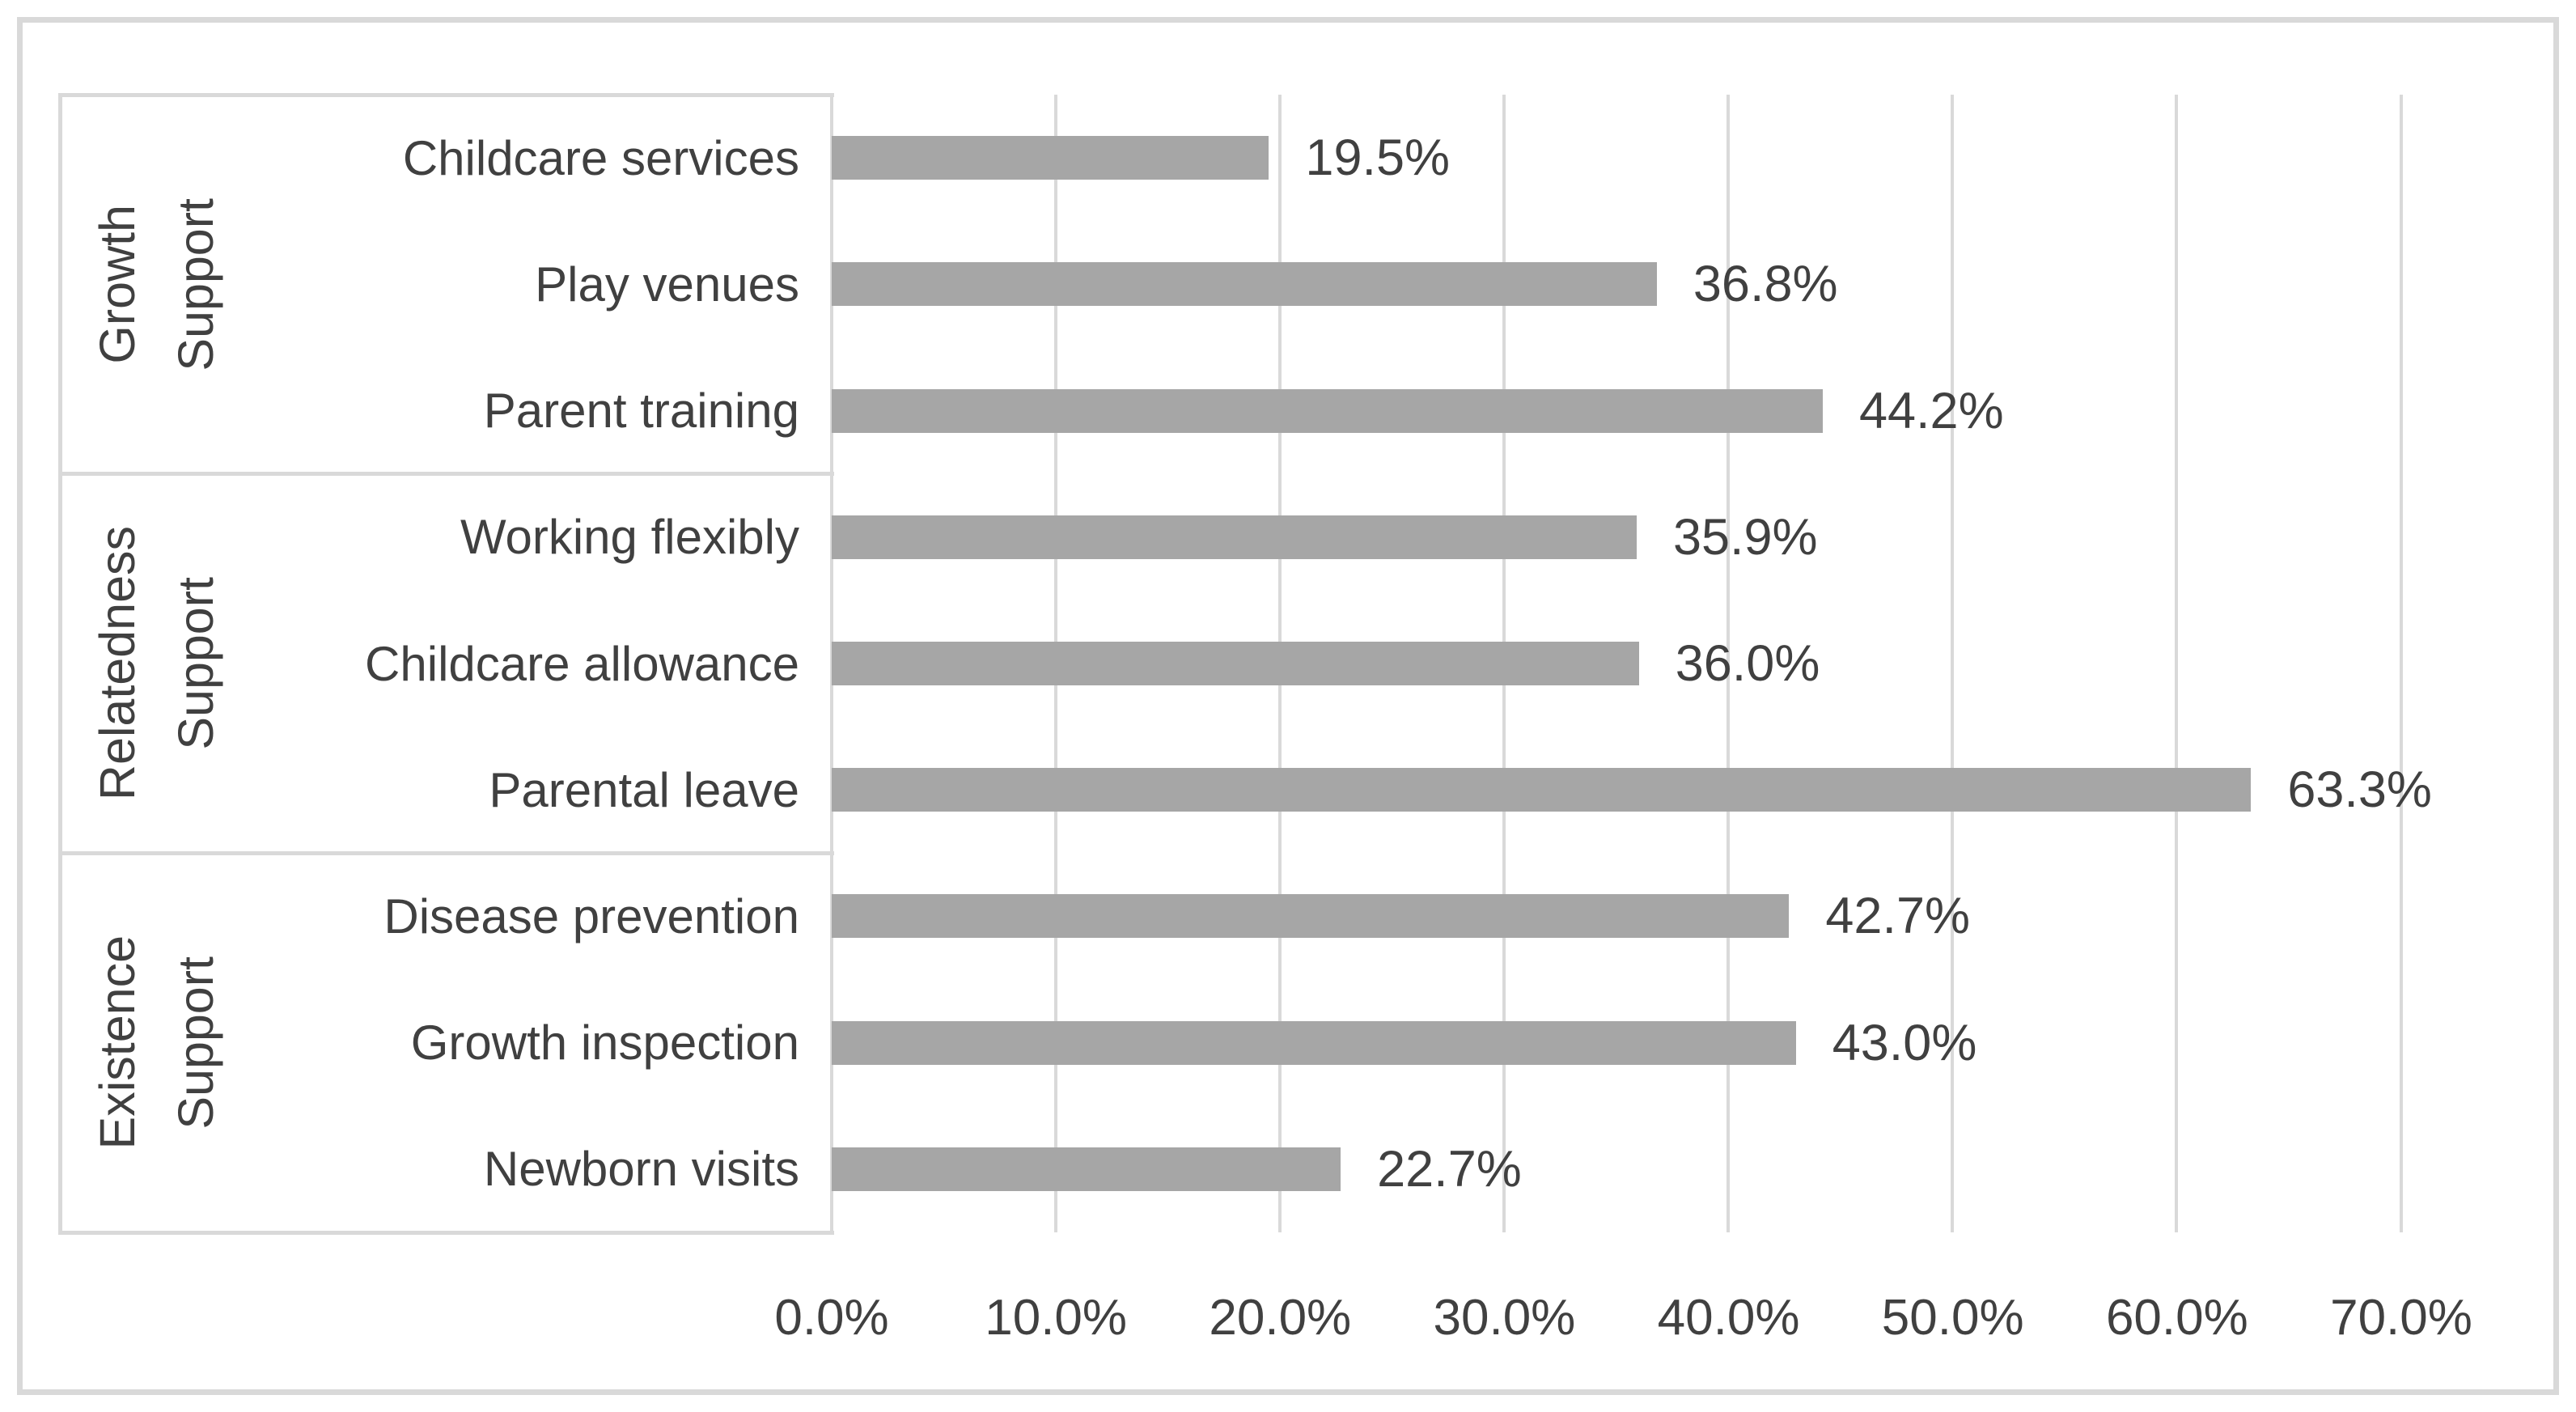  I want to click on group-label: Relatedness Support, so click(151, 664).